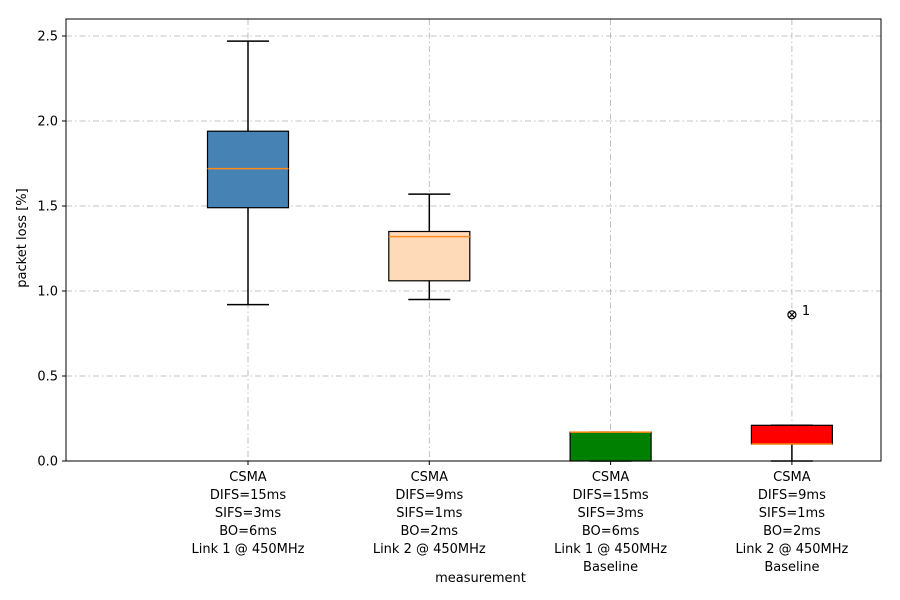 This screenshot has height=600, width=900. I want to click on outlier-point, so click(792, 315).